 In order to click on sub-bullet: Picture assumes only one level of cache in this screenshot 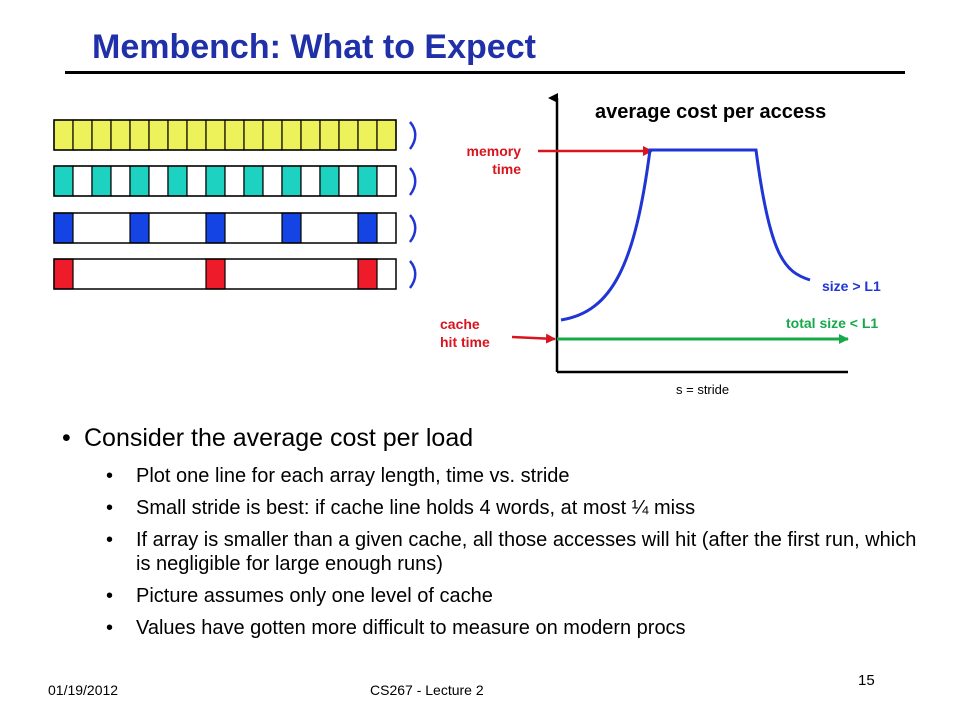, I will do `click(519, 596)`.